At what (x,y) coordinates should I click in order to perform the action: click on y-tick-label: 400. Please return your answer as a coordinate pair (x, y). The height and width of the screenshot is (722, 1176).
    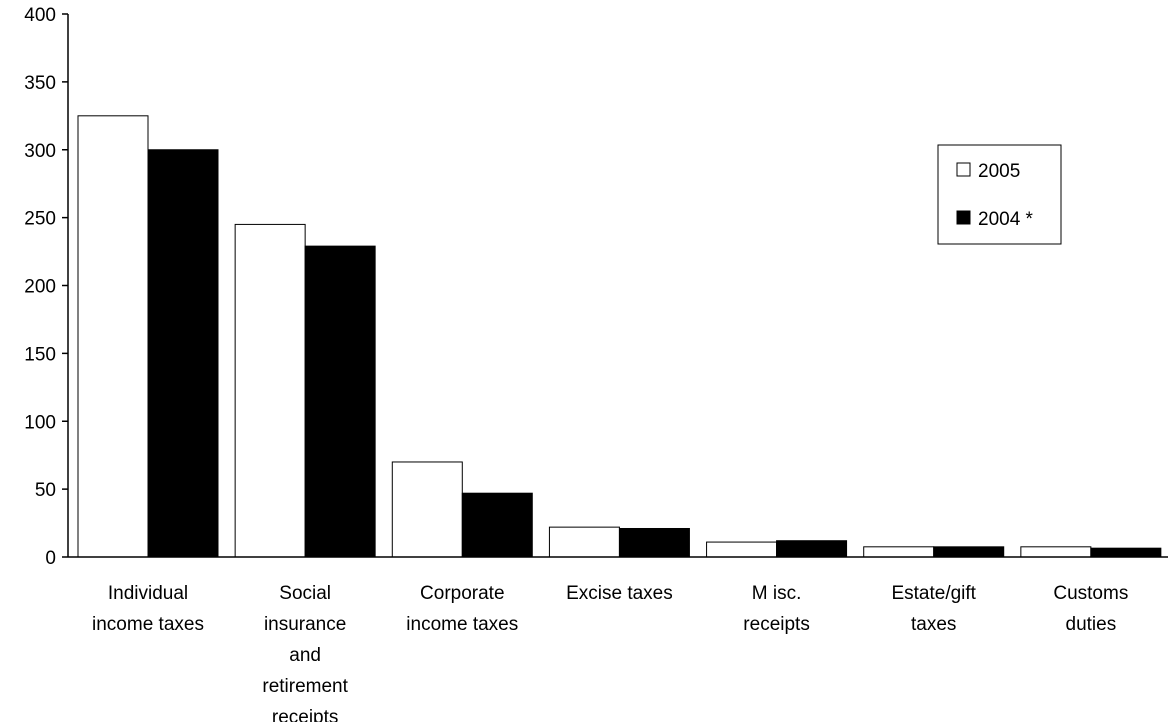
    Looking at the image, I should click on (40, 15).